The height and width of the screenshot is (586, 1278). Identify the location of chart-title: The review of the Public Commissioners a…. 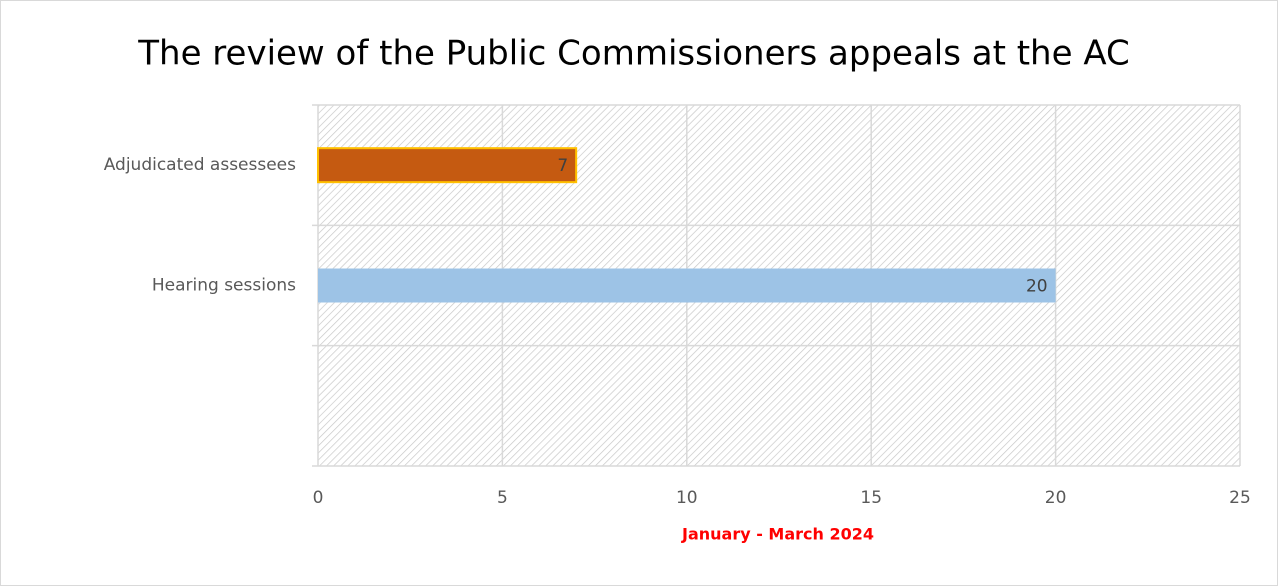
(633, 54).